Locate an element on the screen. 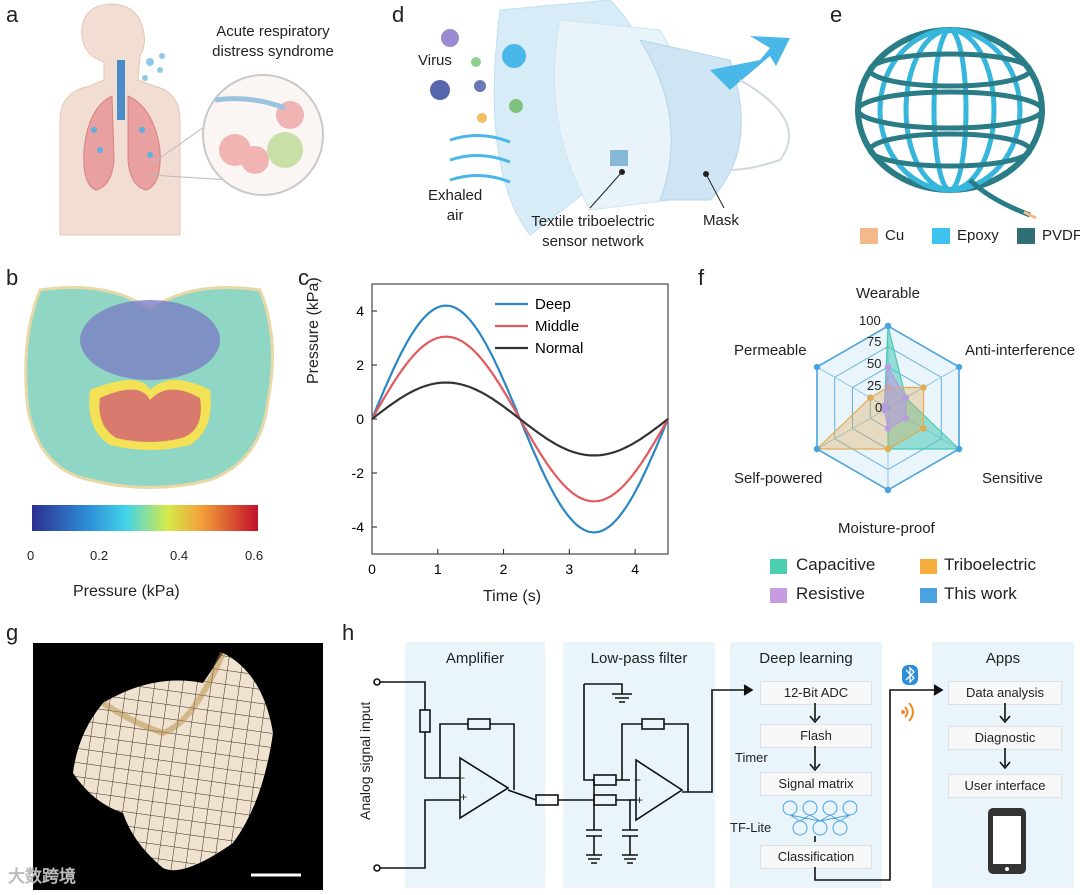 This screenshot has height=895, width=1080. sensor-line2: sensor network is located at coordinates (593, 241).